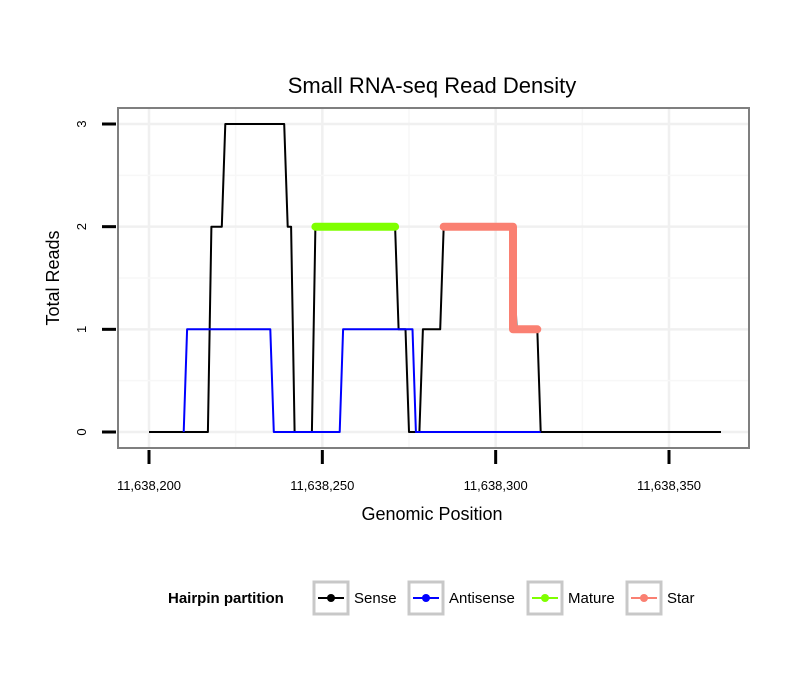 The width and height of the screenshot is (810, 690). What do you see at coordinates (375, 598) in the screenshot?
I see `legend-label: Sense` at bounding box center [375, 598].